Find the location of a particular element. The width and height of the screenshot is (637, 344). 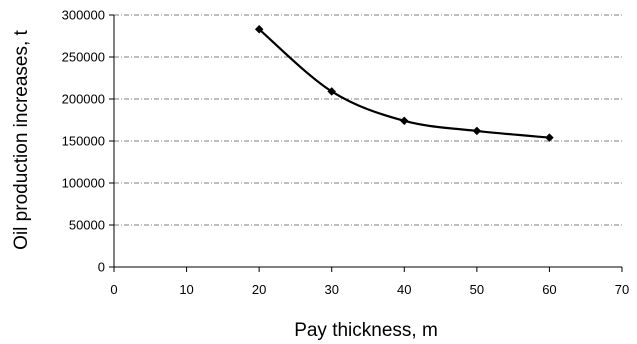

y-tick-label: 0 is located at coordinates (101, 267).